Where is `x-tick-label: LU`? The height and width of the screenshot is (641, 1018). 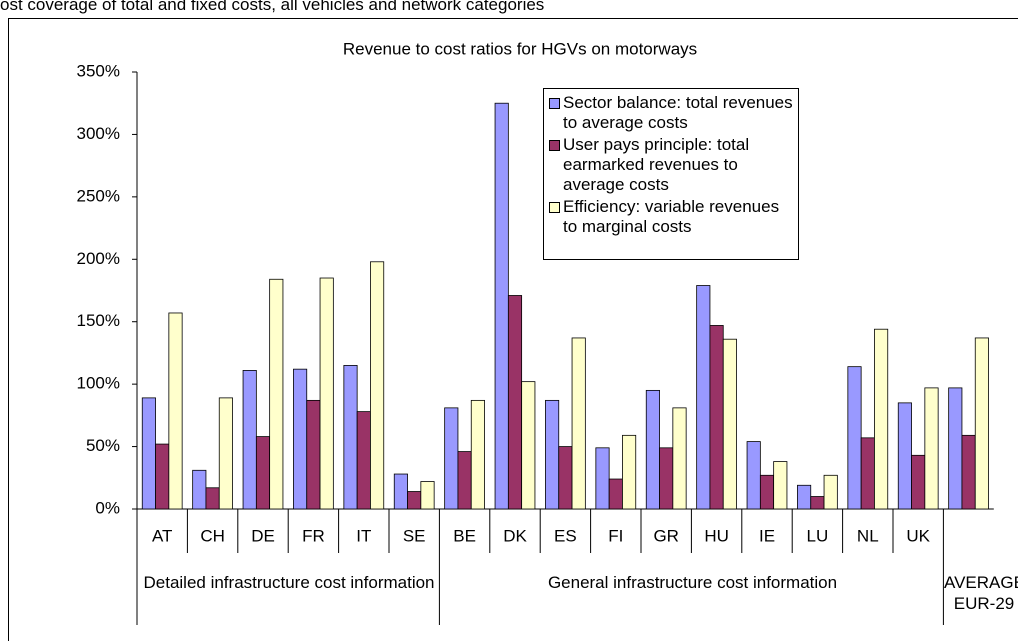
x-tick-label: LU is located at coordinates (818, 535).